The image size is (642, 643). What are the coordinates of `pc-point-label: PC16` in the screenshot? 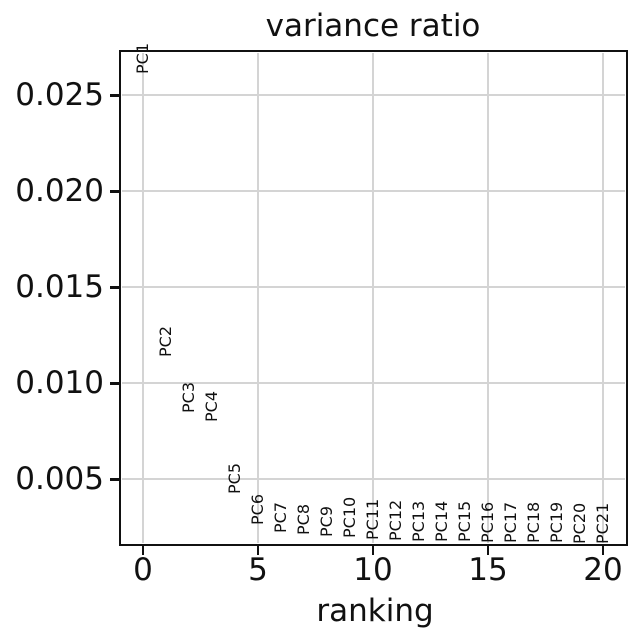 It's located at (487, 522).